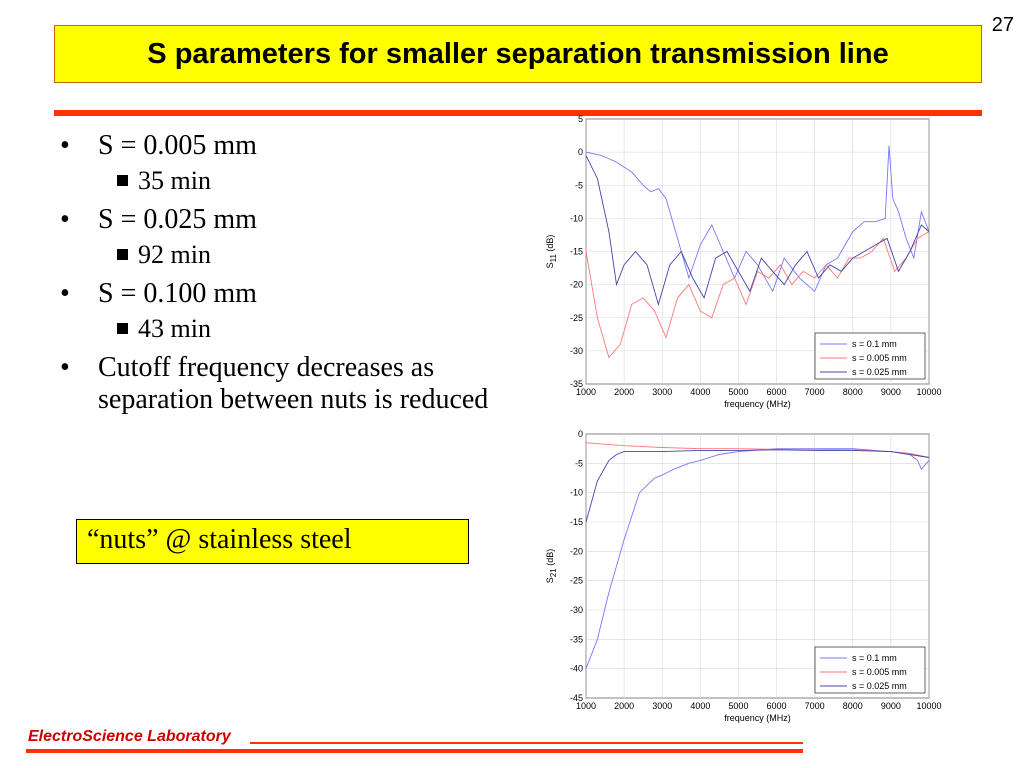  I want to click on bullet-text: S = 0.025 mm, so click(177, 219).